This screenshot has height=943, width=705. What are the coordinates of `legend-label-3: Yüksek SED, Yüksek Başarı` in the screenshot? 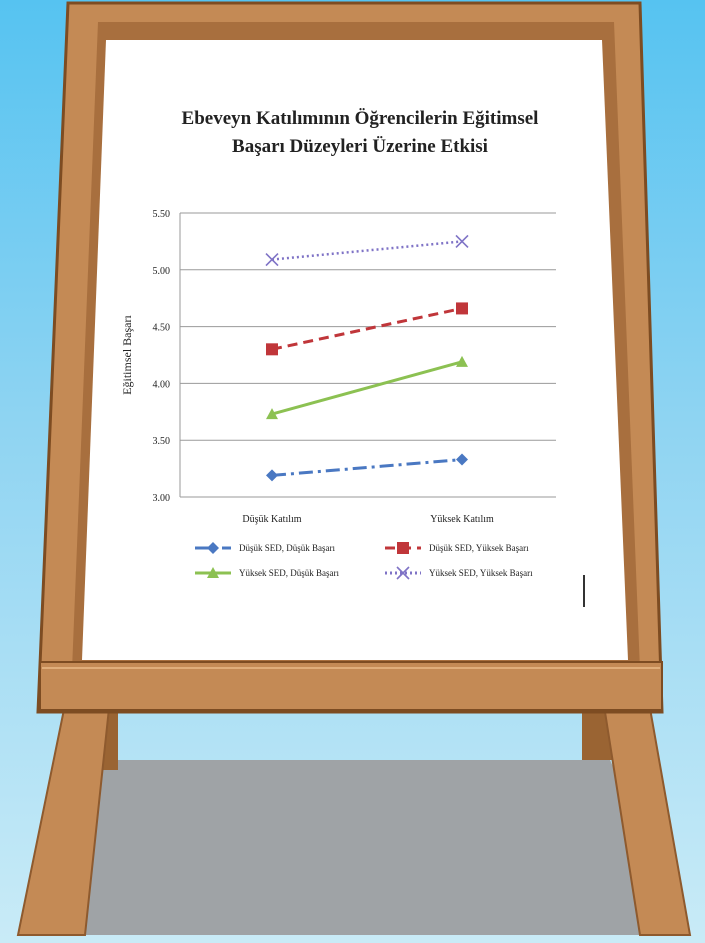 It's located at (481, 573).